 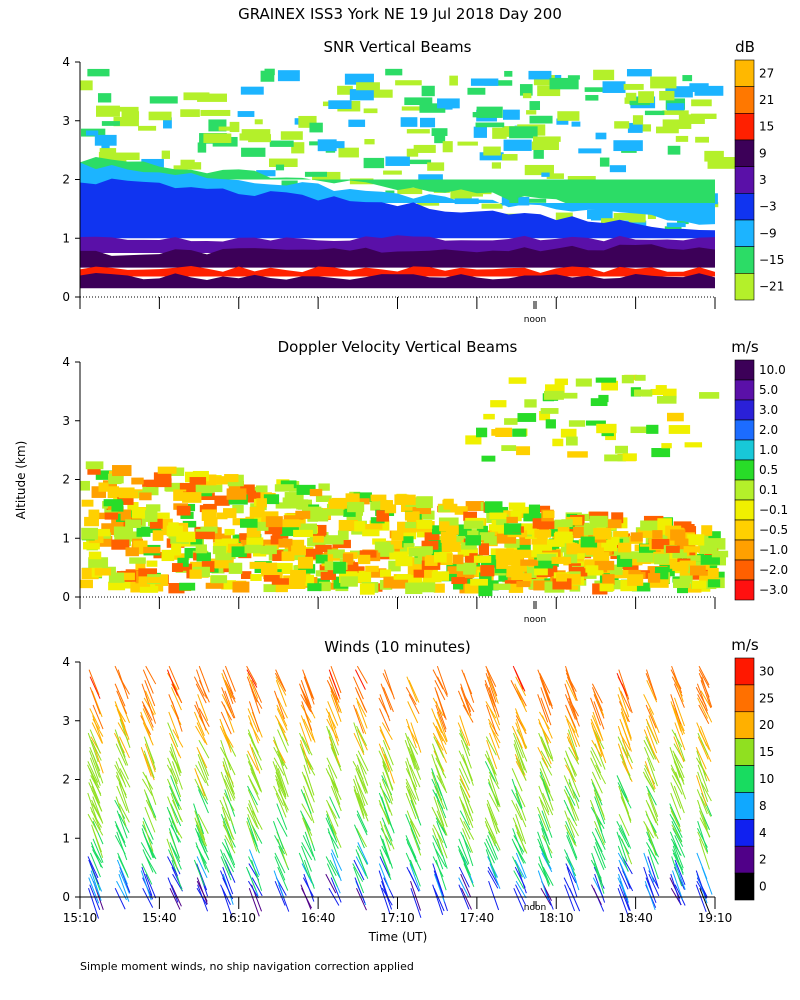 What do you see at coordinates (66, 662) in the screenshot?
I see `y-tick-label: 4` at bounding box center [66, 662].